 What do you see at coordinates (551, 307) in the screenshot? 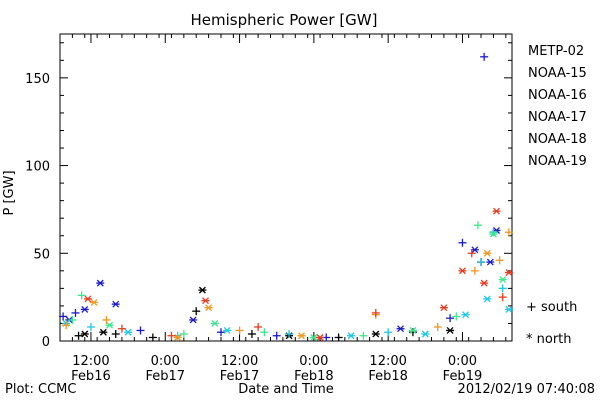
I see `legend-south: + south` at bounding box center [551, 307].